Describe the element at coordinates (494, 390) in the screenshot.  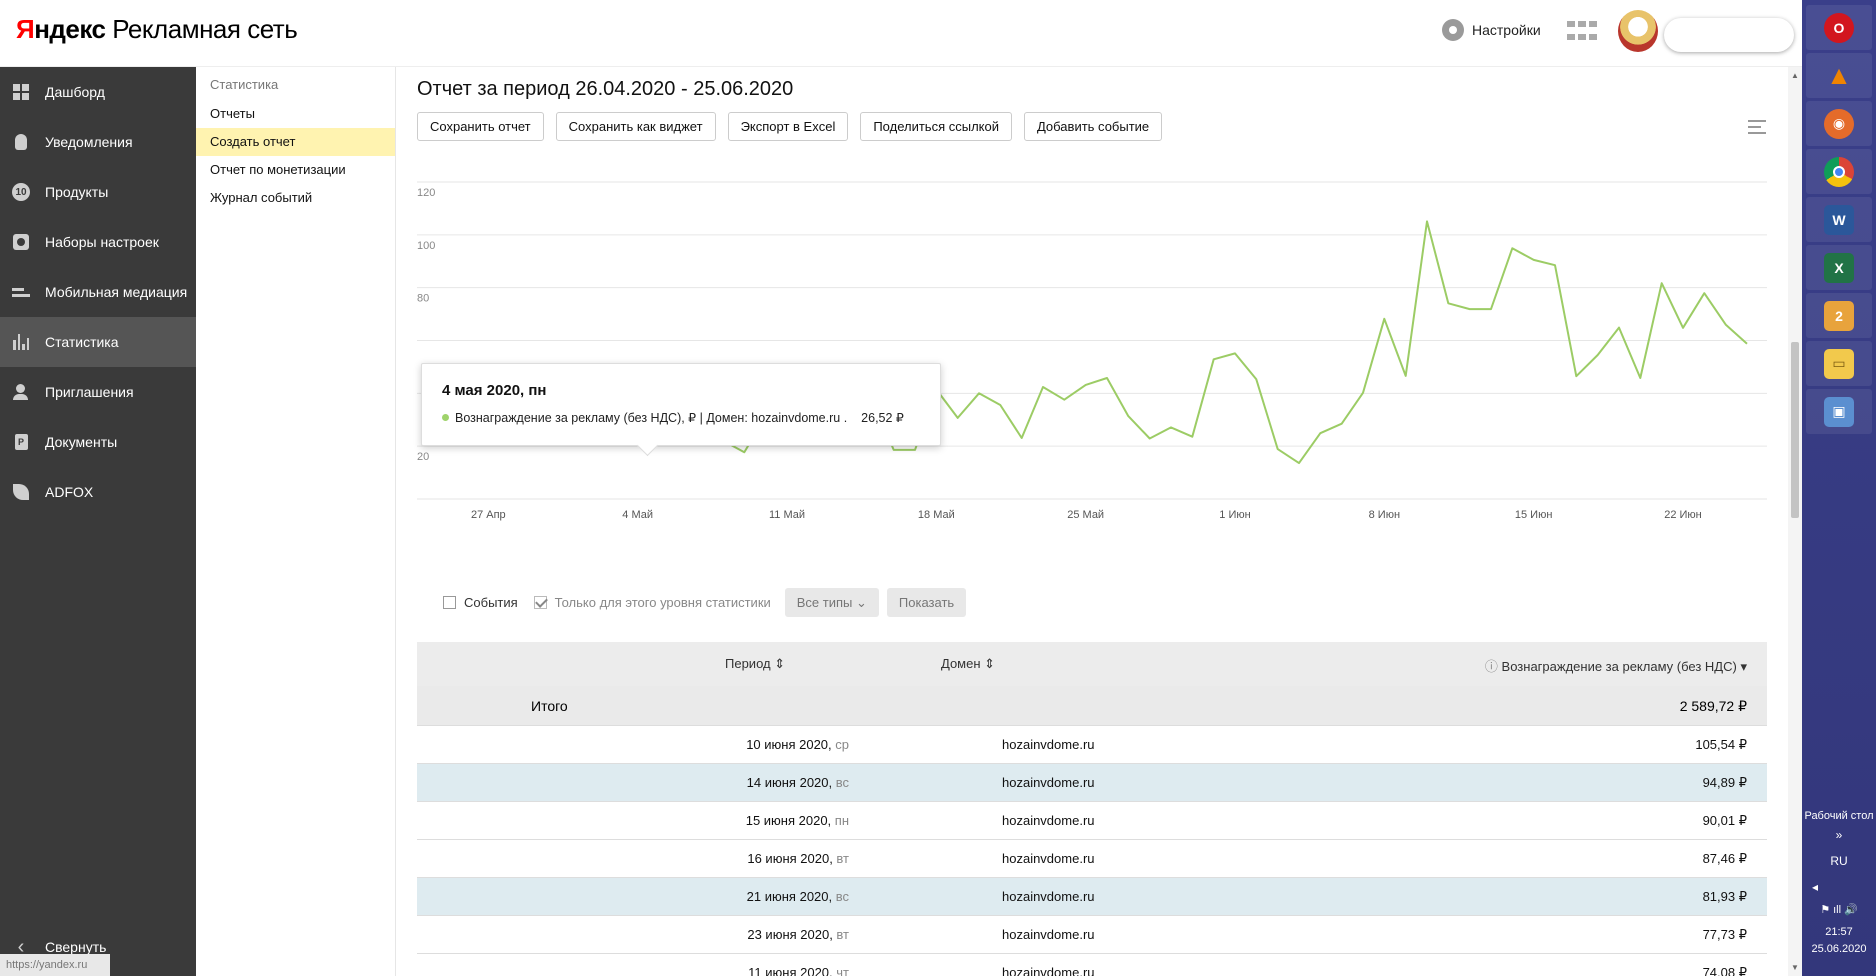
I see `tooltip-title: 4 мая 2020, пн` at that location.